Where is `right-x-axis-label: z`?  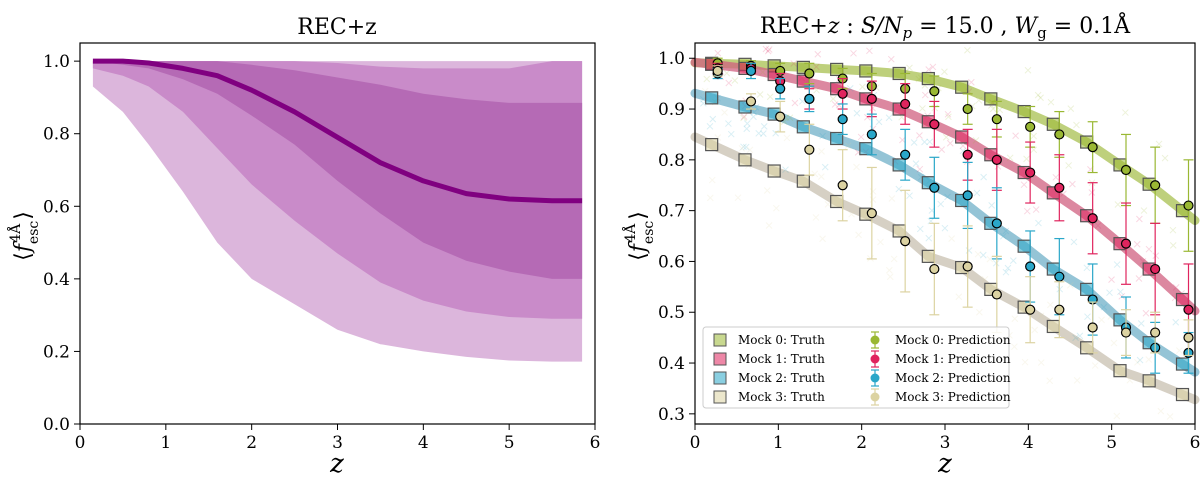
right-x-axis-label: z is located at coordinates (944, 464).